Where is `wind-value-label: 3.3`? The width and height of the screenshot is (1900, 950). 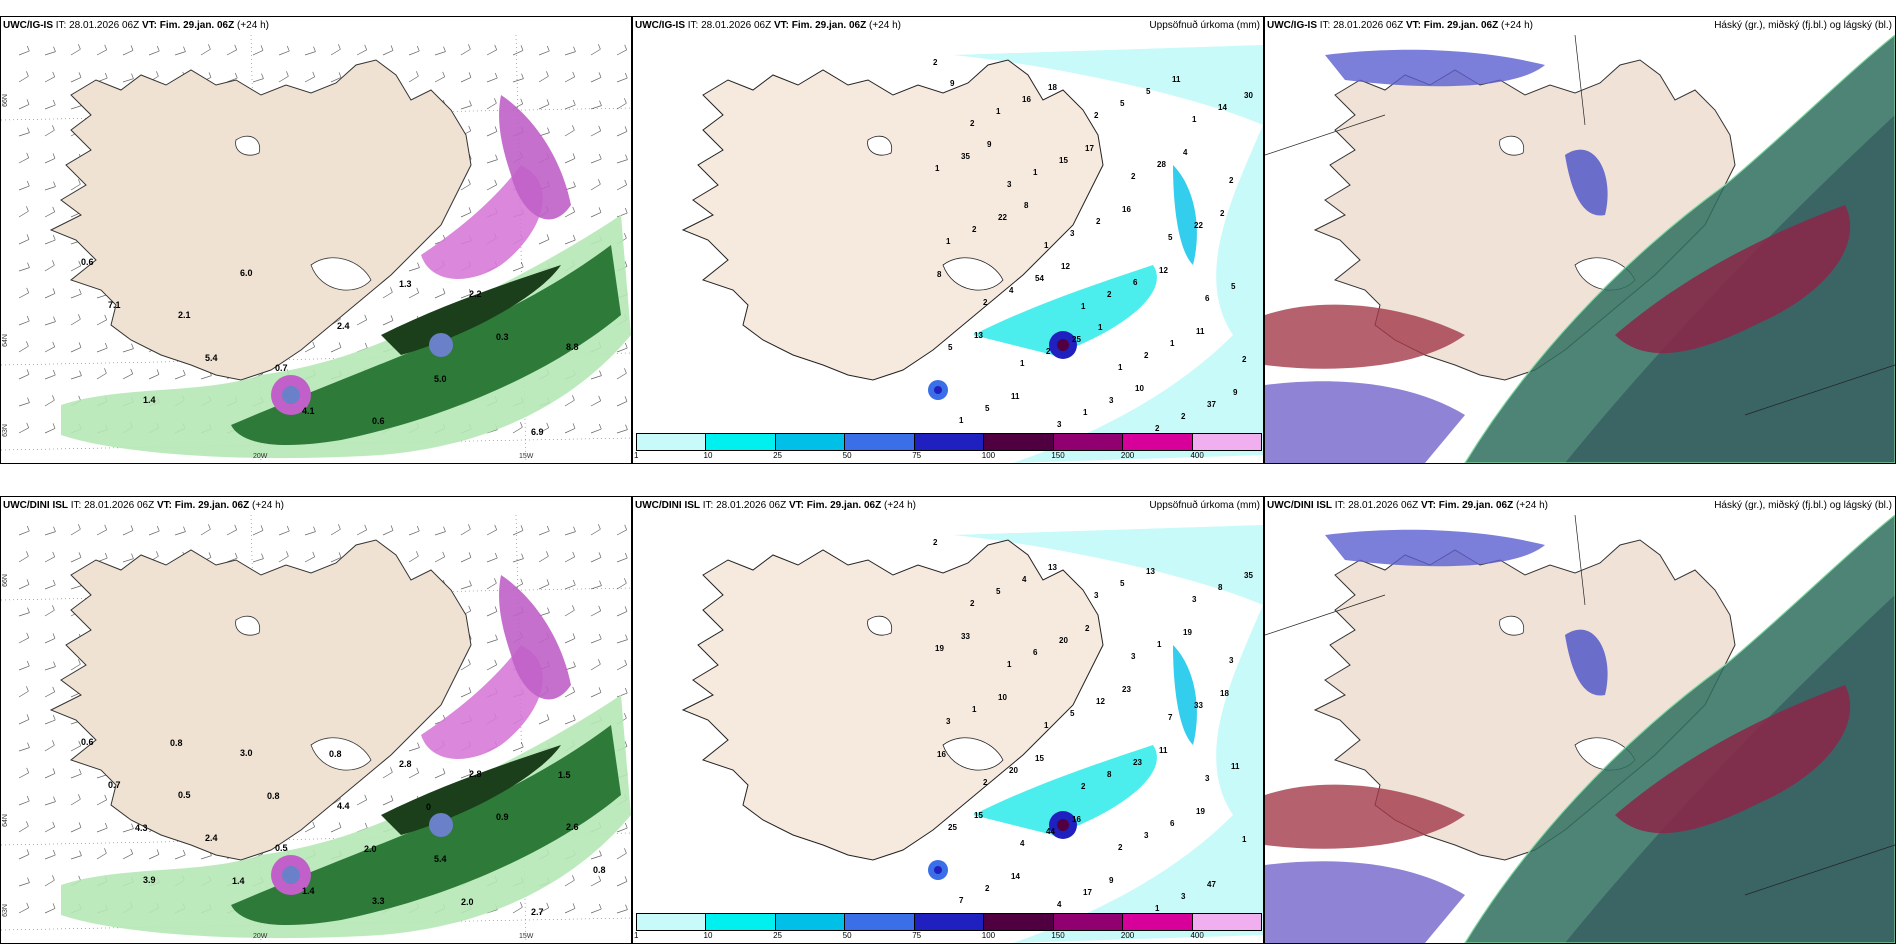
wind-value-label: 3.3 is located at coordinates (378, 901).